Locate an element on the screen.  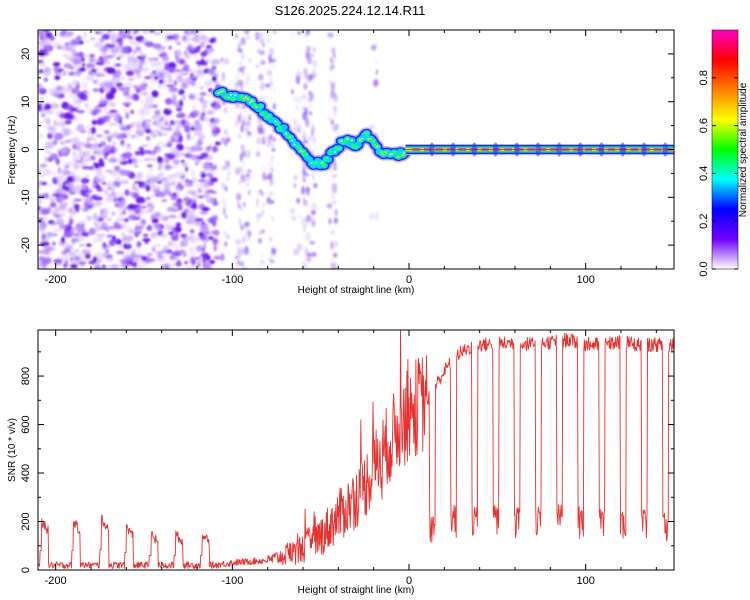
snr-x-tick-label: 100 is located at coordinates (585, 581).